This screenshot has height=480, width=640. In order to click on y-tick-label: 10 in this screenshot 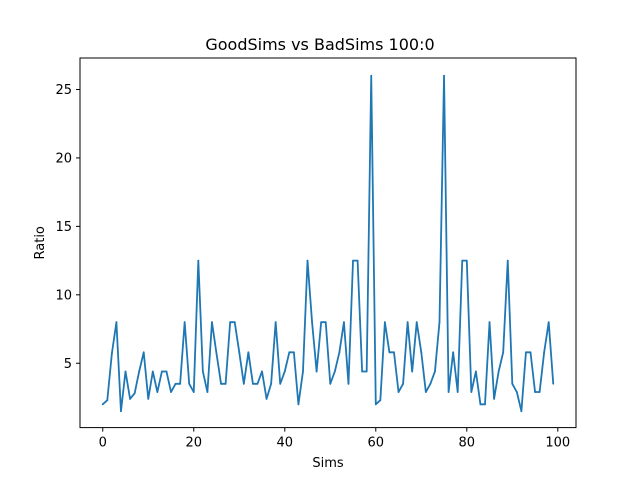, I will do `click(63, 295)`.